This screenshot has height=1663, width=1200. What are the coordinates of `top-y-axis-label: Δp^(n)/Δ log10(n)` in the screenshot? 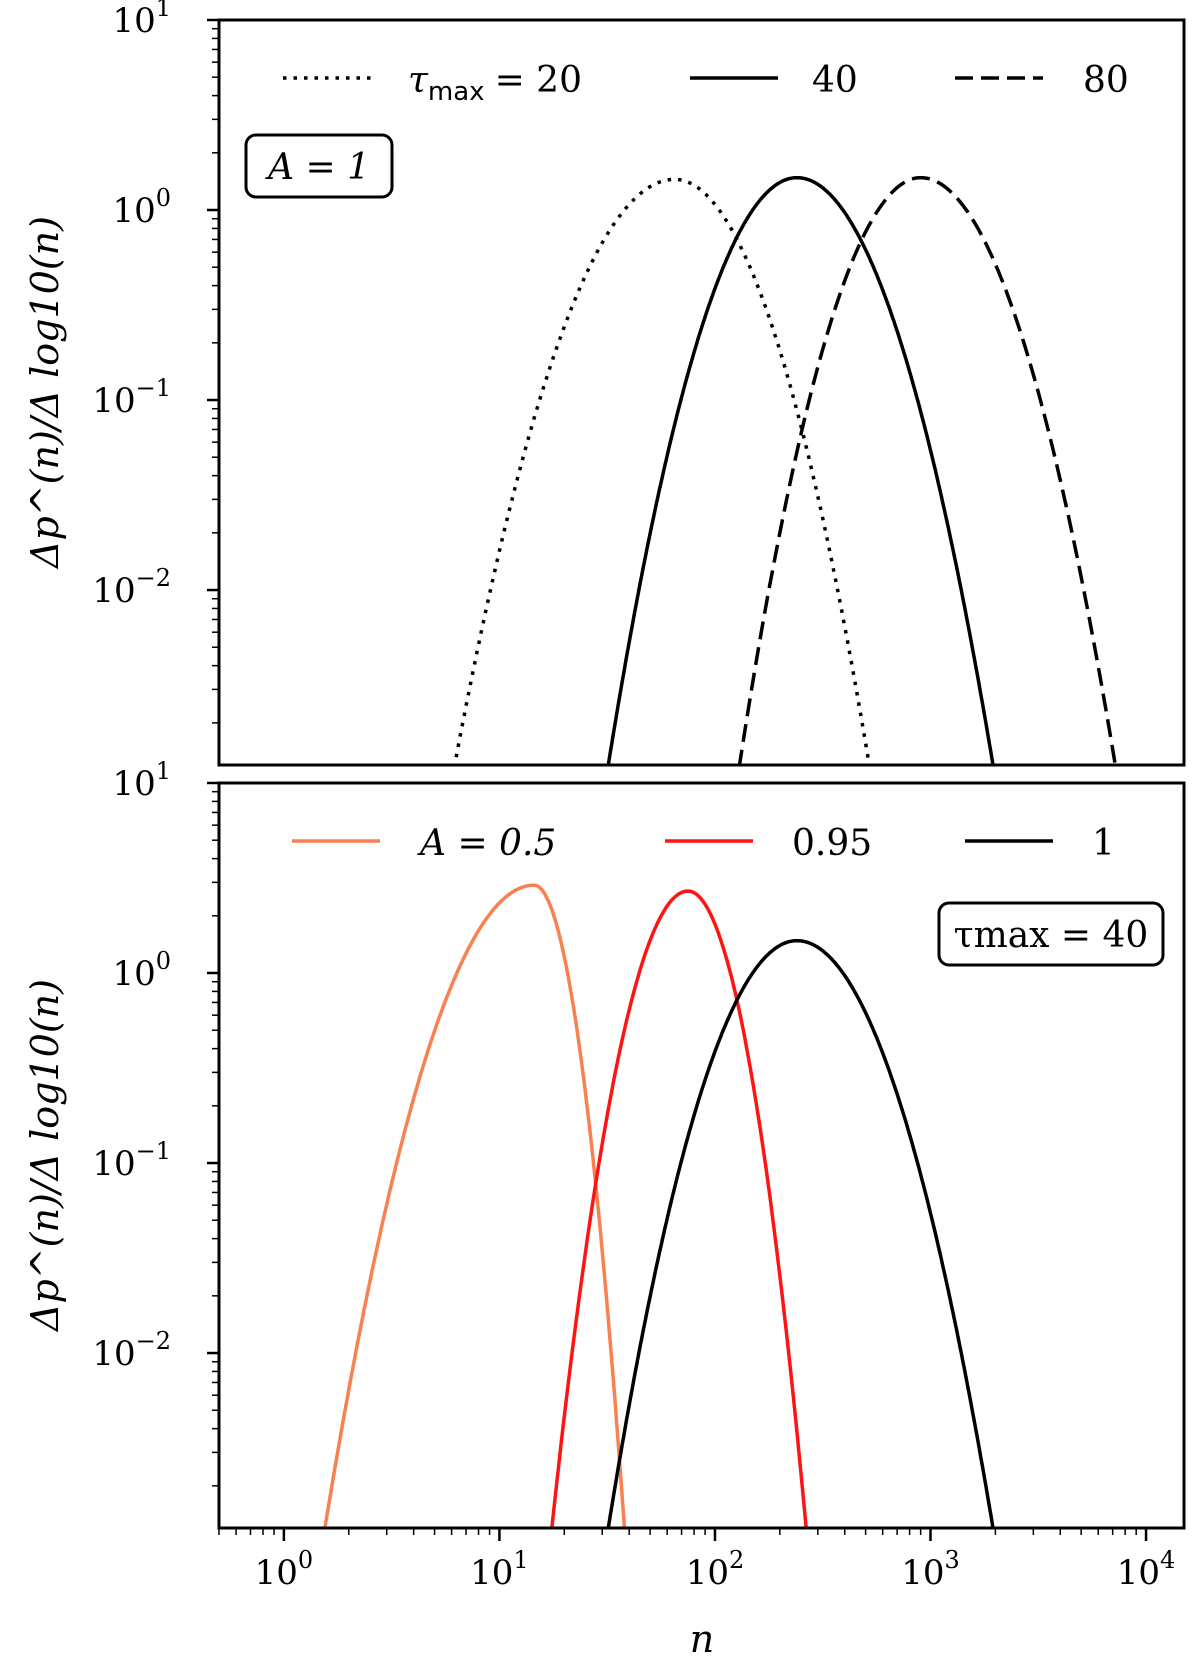 It's located at (45, 393).